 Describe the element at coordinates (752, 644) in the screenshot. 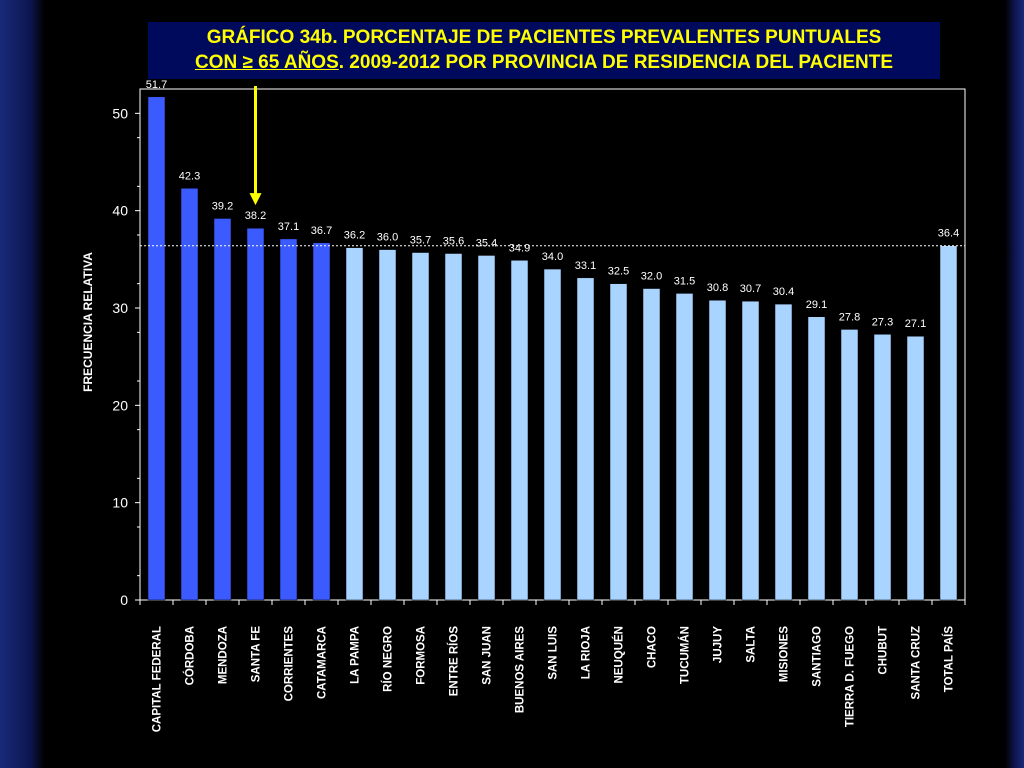

I see `x-category-label: SALTA` at that location.